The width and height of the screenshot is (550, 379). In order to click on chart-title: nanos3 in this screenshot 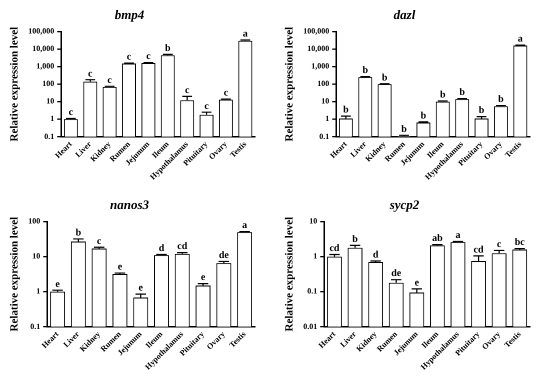, I will do `click(130, 204)`.